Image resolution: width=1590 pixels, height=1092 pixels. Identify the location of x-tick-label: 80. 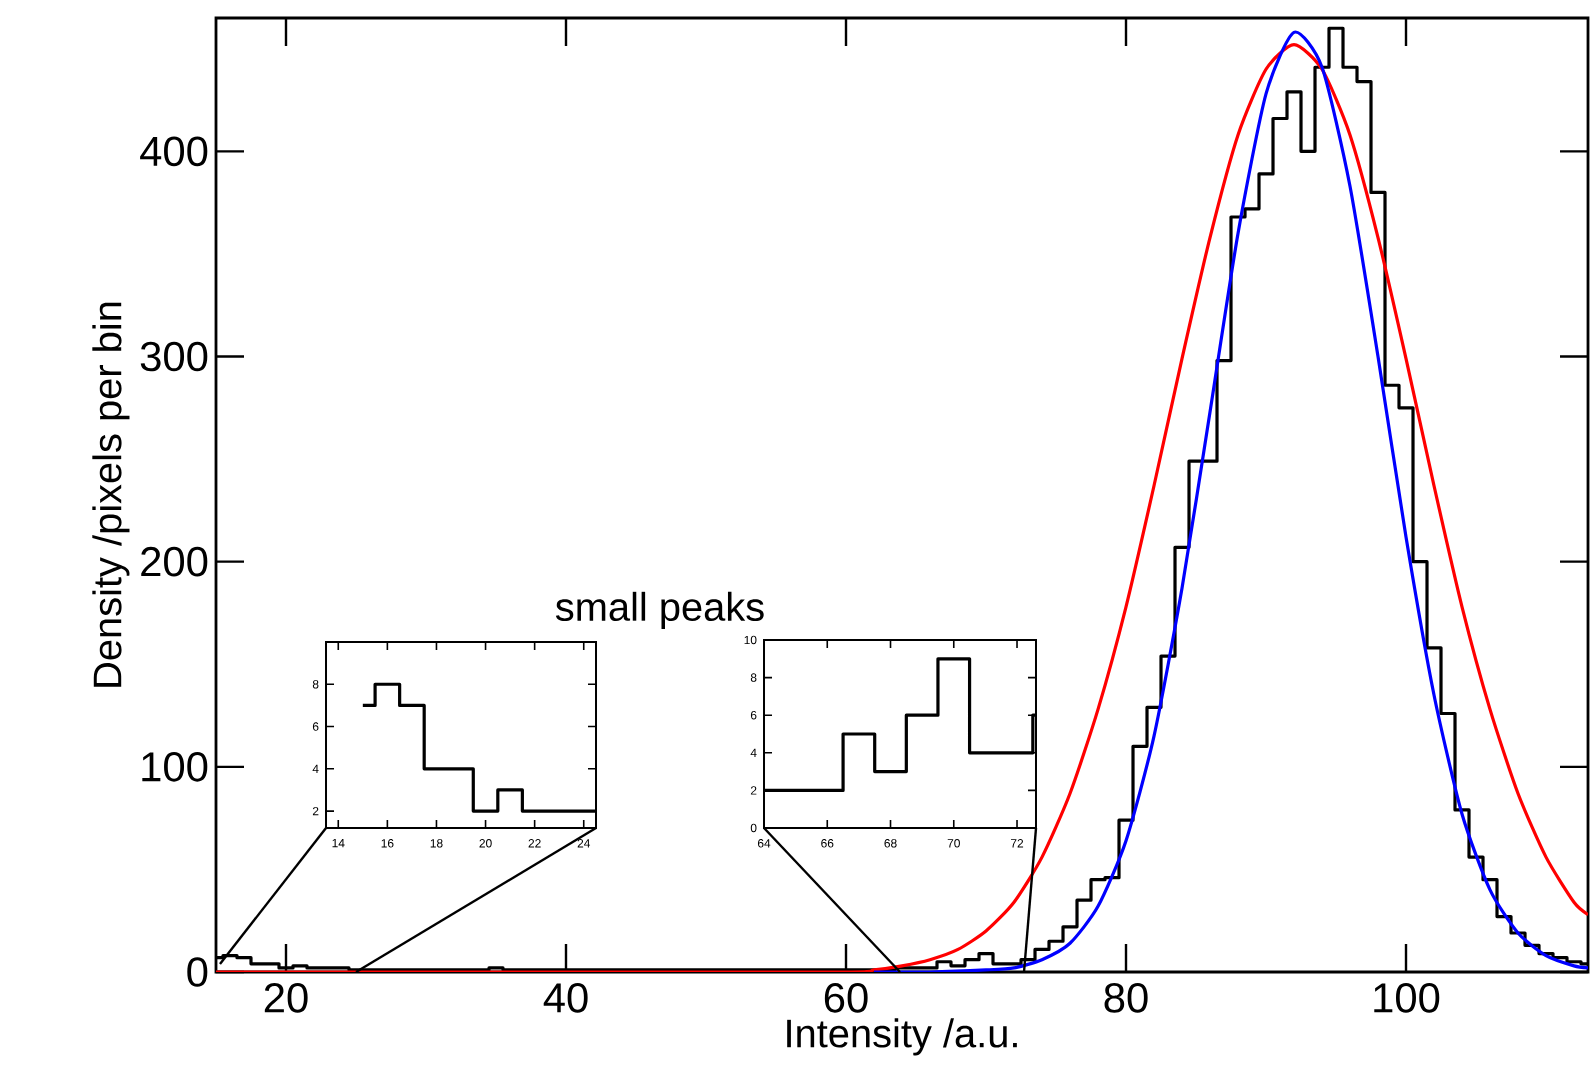
(1126, 998).